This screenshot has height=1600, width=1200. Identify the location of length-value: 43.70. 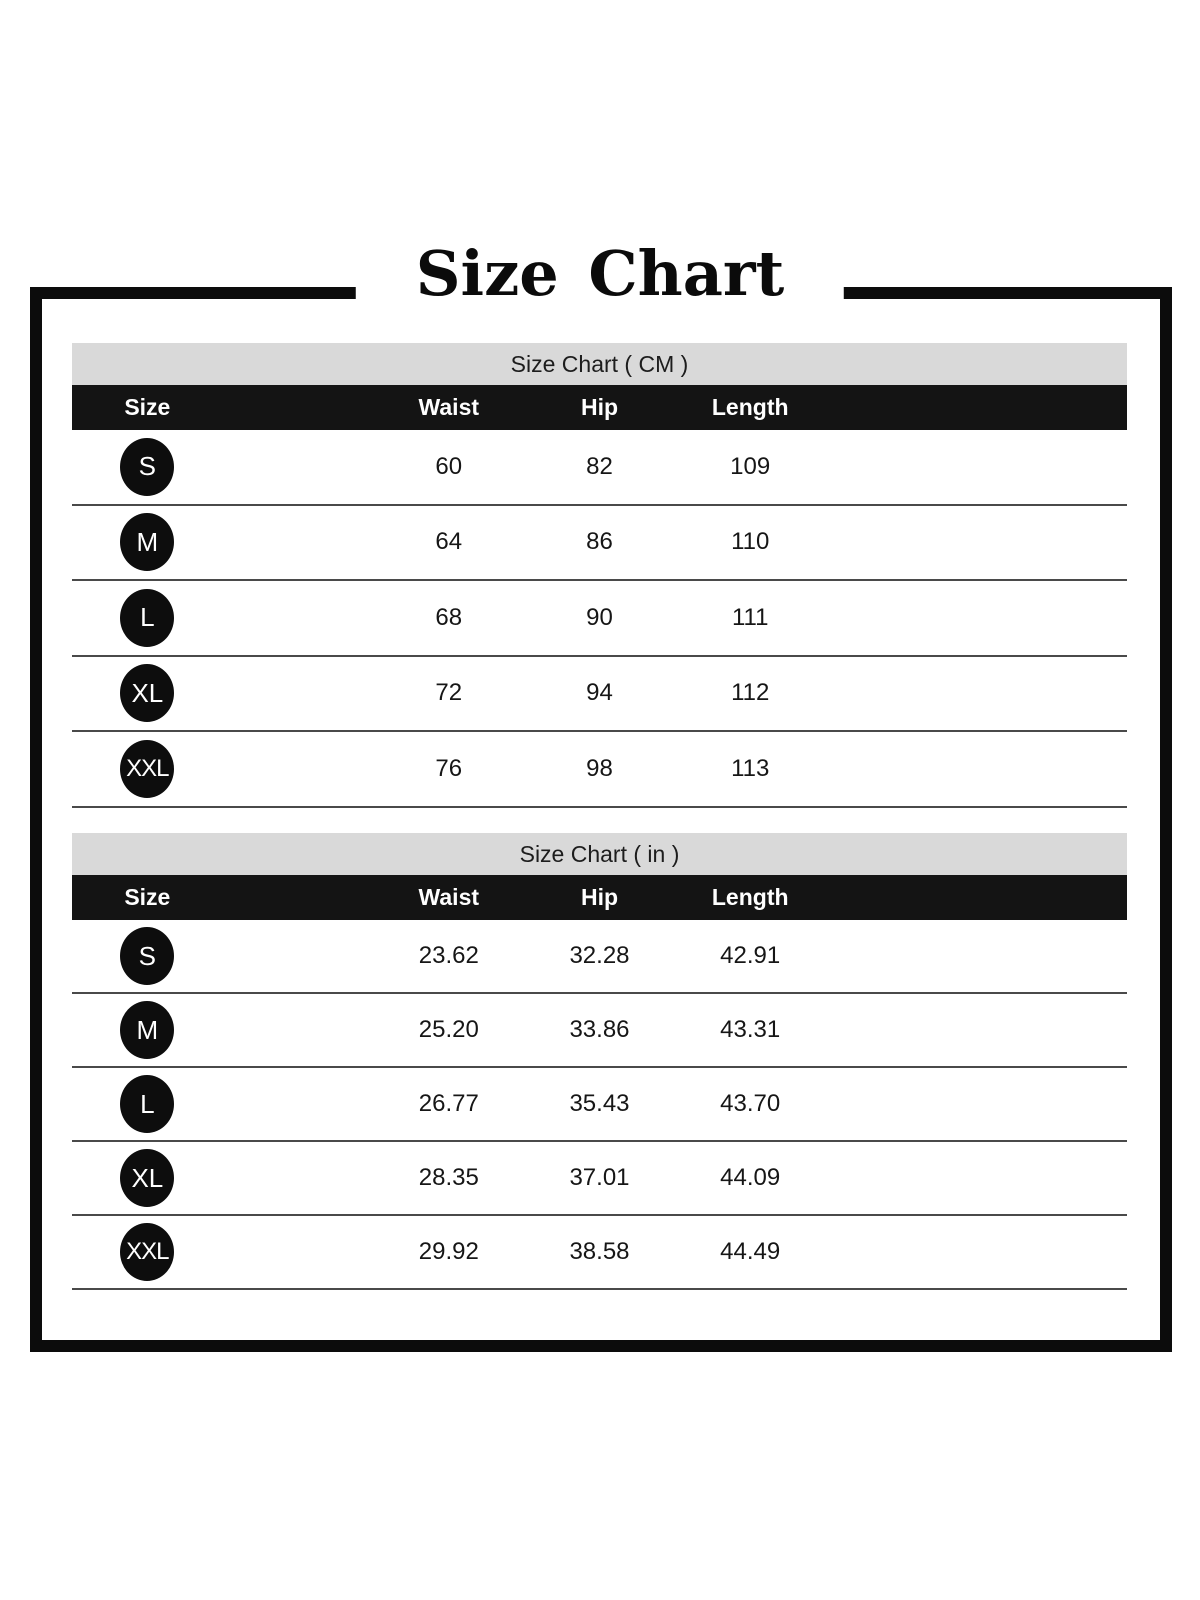
(750, 1103).